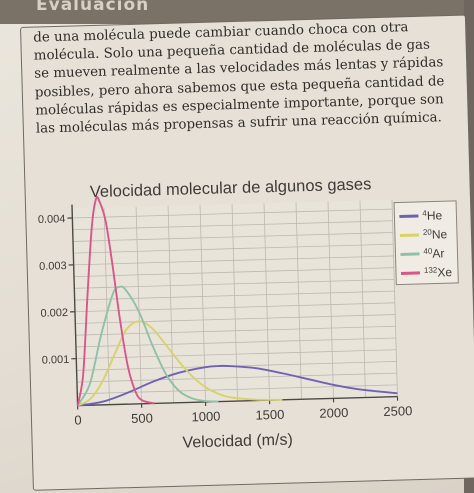  I want to click on legend-mass-number: 40, so click(428, 251).